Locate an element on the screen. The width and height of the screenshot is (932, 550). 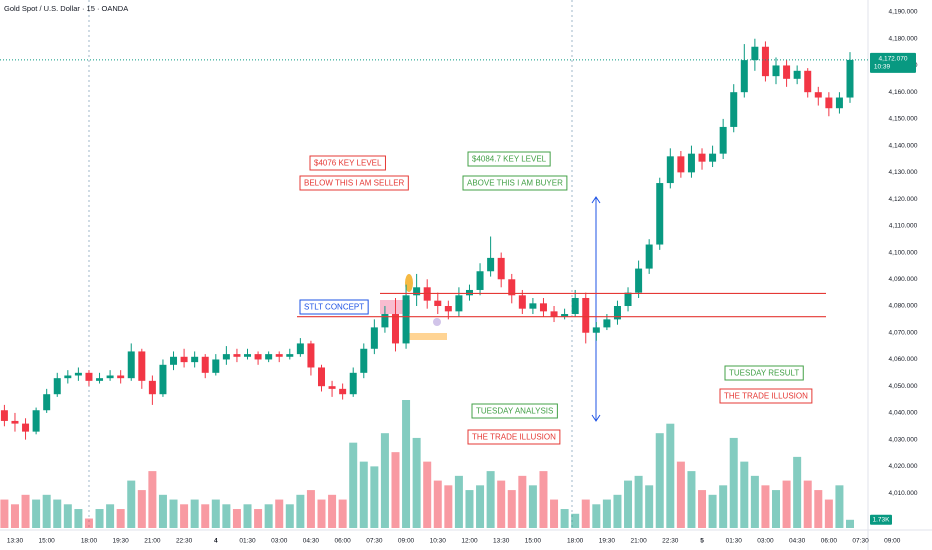
annotation: THE TRADE ILLUSION is located at coordinates (766, 396).